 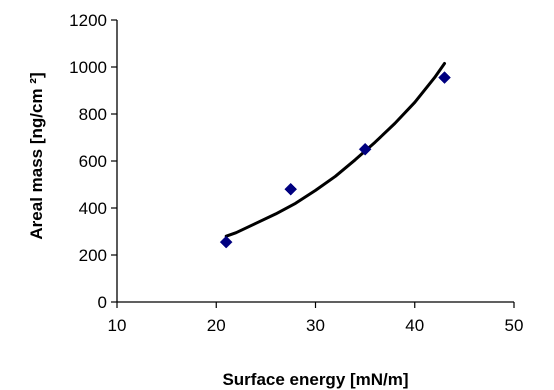 What do you see at coordinates (216, 325) in the screenshot?
I see `x-tick-label: 20` at bounding box center [216, 325].